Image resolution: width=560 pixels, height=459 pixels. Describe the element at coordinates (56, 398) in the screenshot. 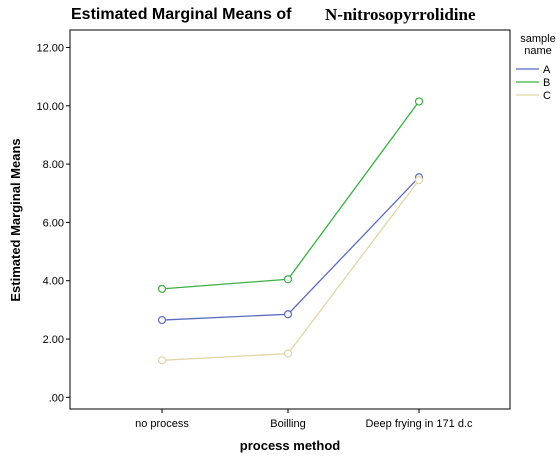

I see `y-tick-label: .00` at that location.